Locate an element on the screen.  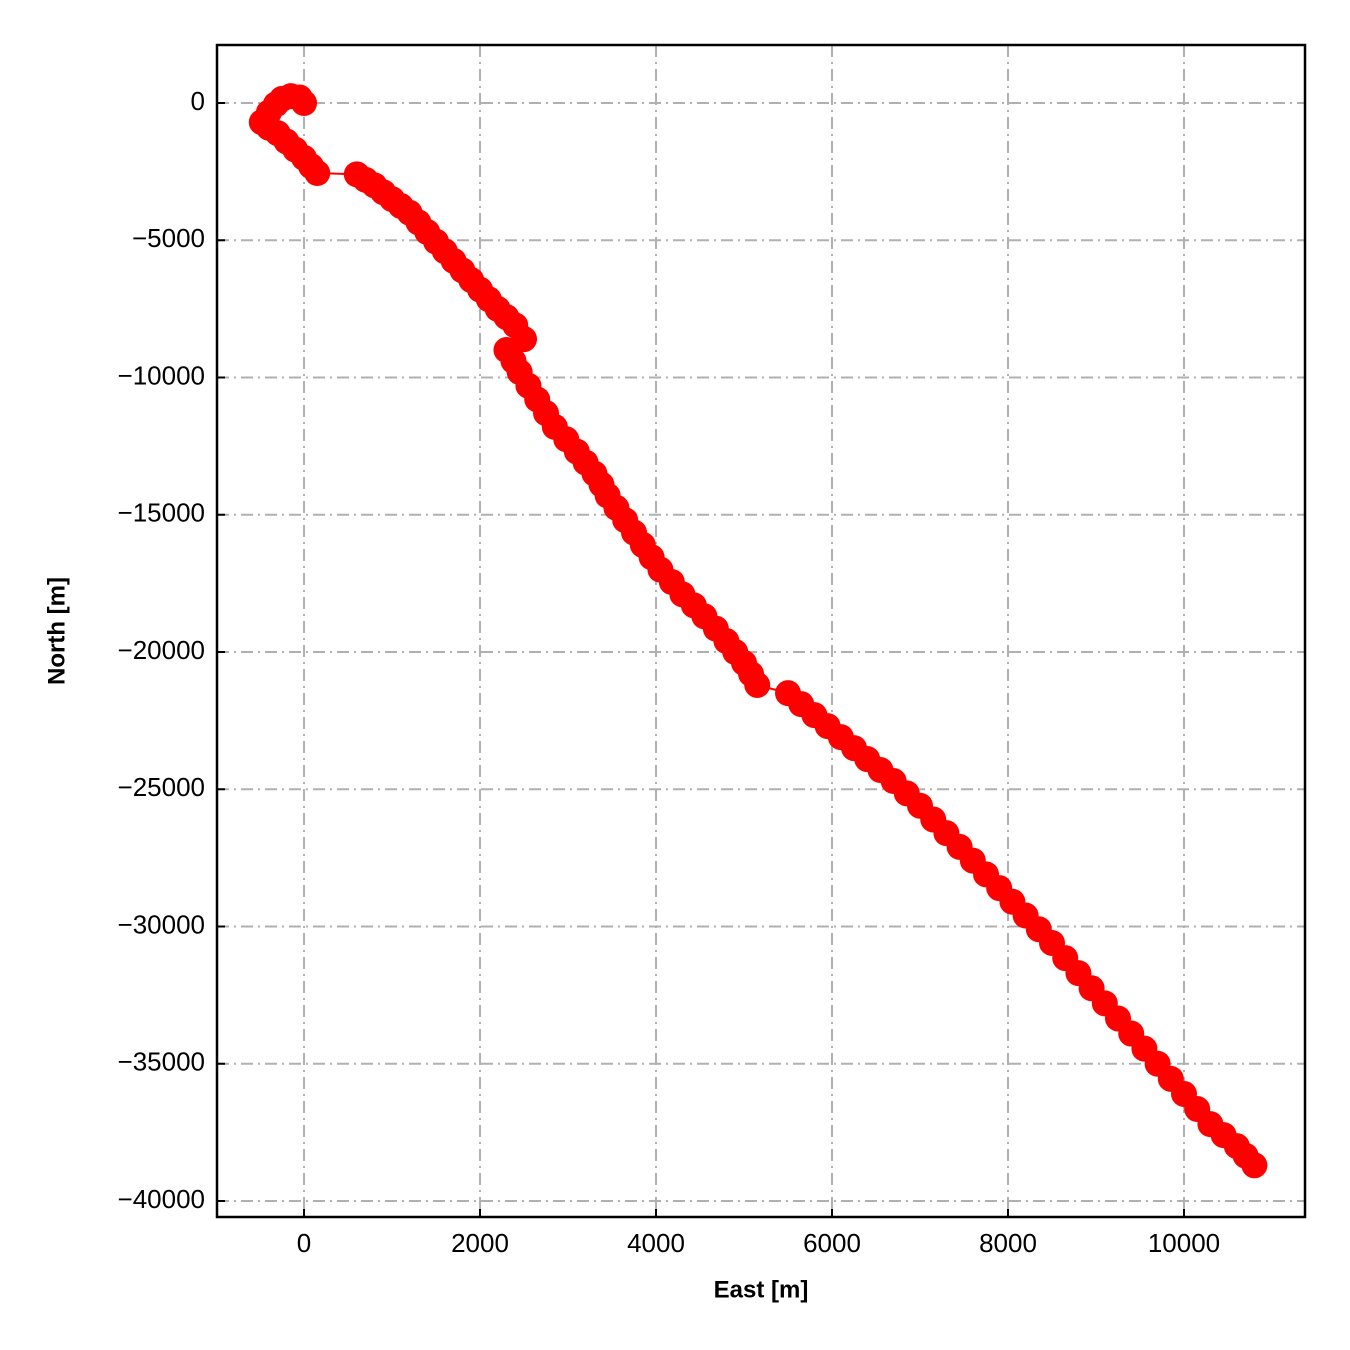
y-tick-label: −20000 is located at coordinates (161, 650).